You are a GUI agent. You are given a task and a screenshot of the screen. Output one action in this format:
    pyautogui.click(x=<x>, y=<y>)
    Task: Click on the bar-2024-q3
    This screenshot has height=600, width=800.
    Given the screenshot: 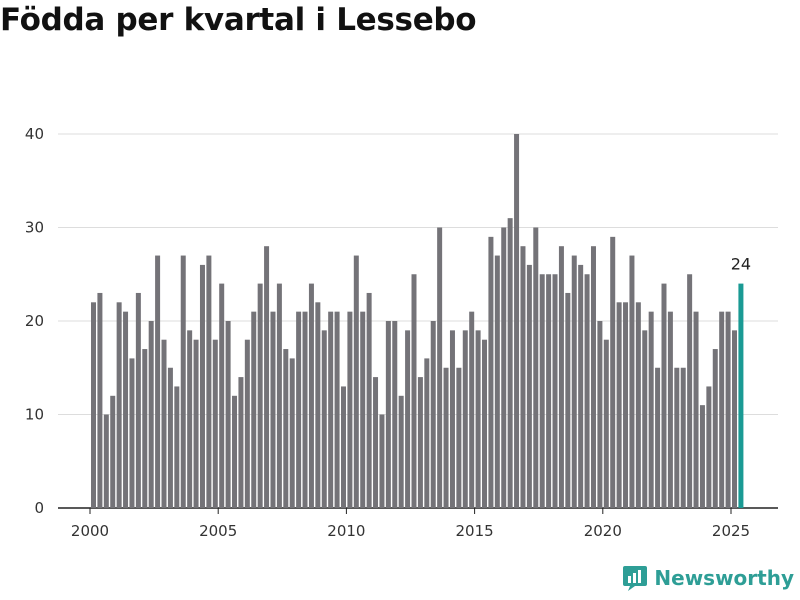 What is the action you would take?
    pyautogui.click(x=722, y=409)
    